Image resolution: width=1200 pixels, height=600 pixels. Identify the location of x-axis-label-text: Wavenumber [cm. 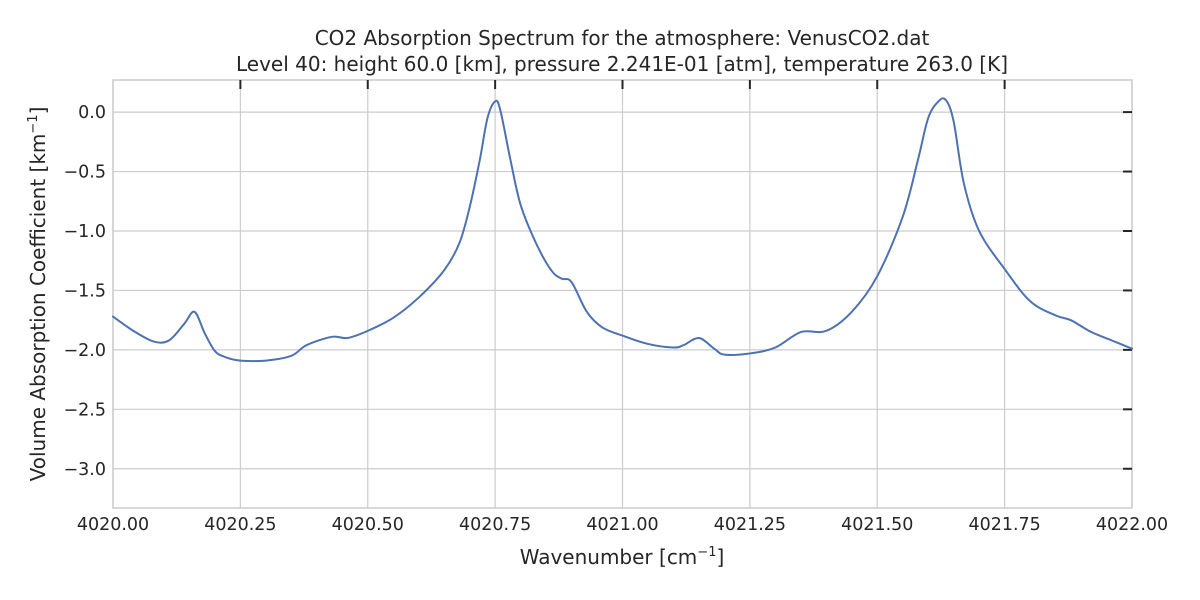
(609, 557).